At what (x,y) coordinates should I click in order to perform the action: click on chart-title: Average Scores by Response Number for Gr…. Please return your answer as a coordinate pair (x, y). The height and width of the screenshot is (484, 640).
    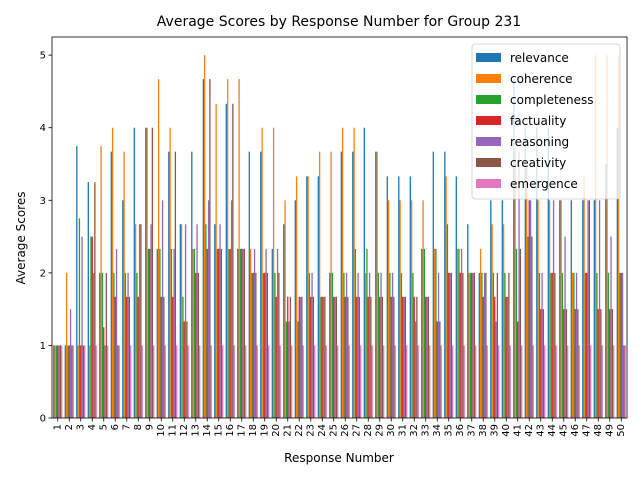
    Looking at the image, I should click on (339, 22).